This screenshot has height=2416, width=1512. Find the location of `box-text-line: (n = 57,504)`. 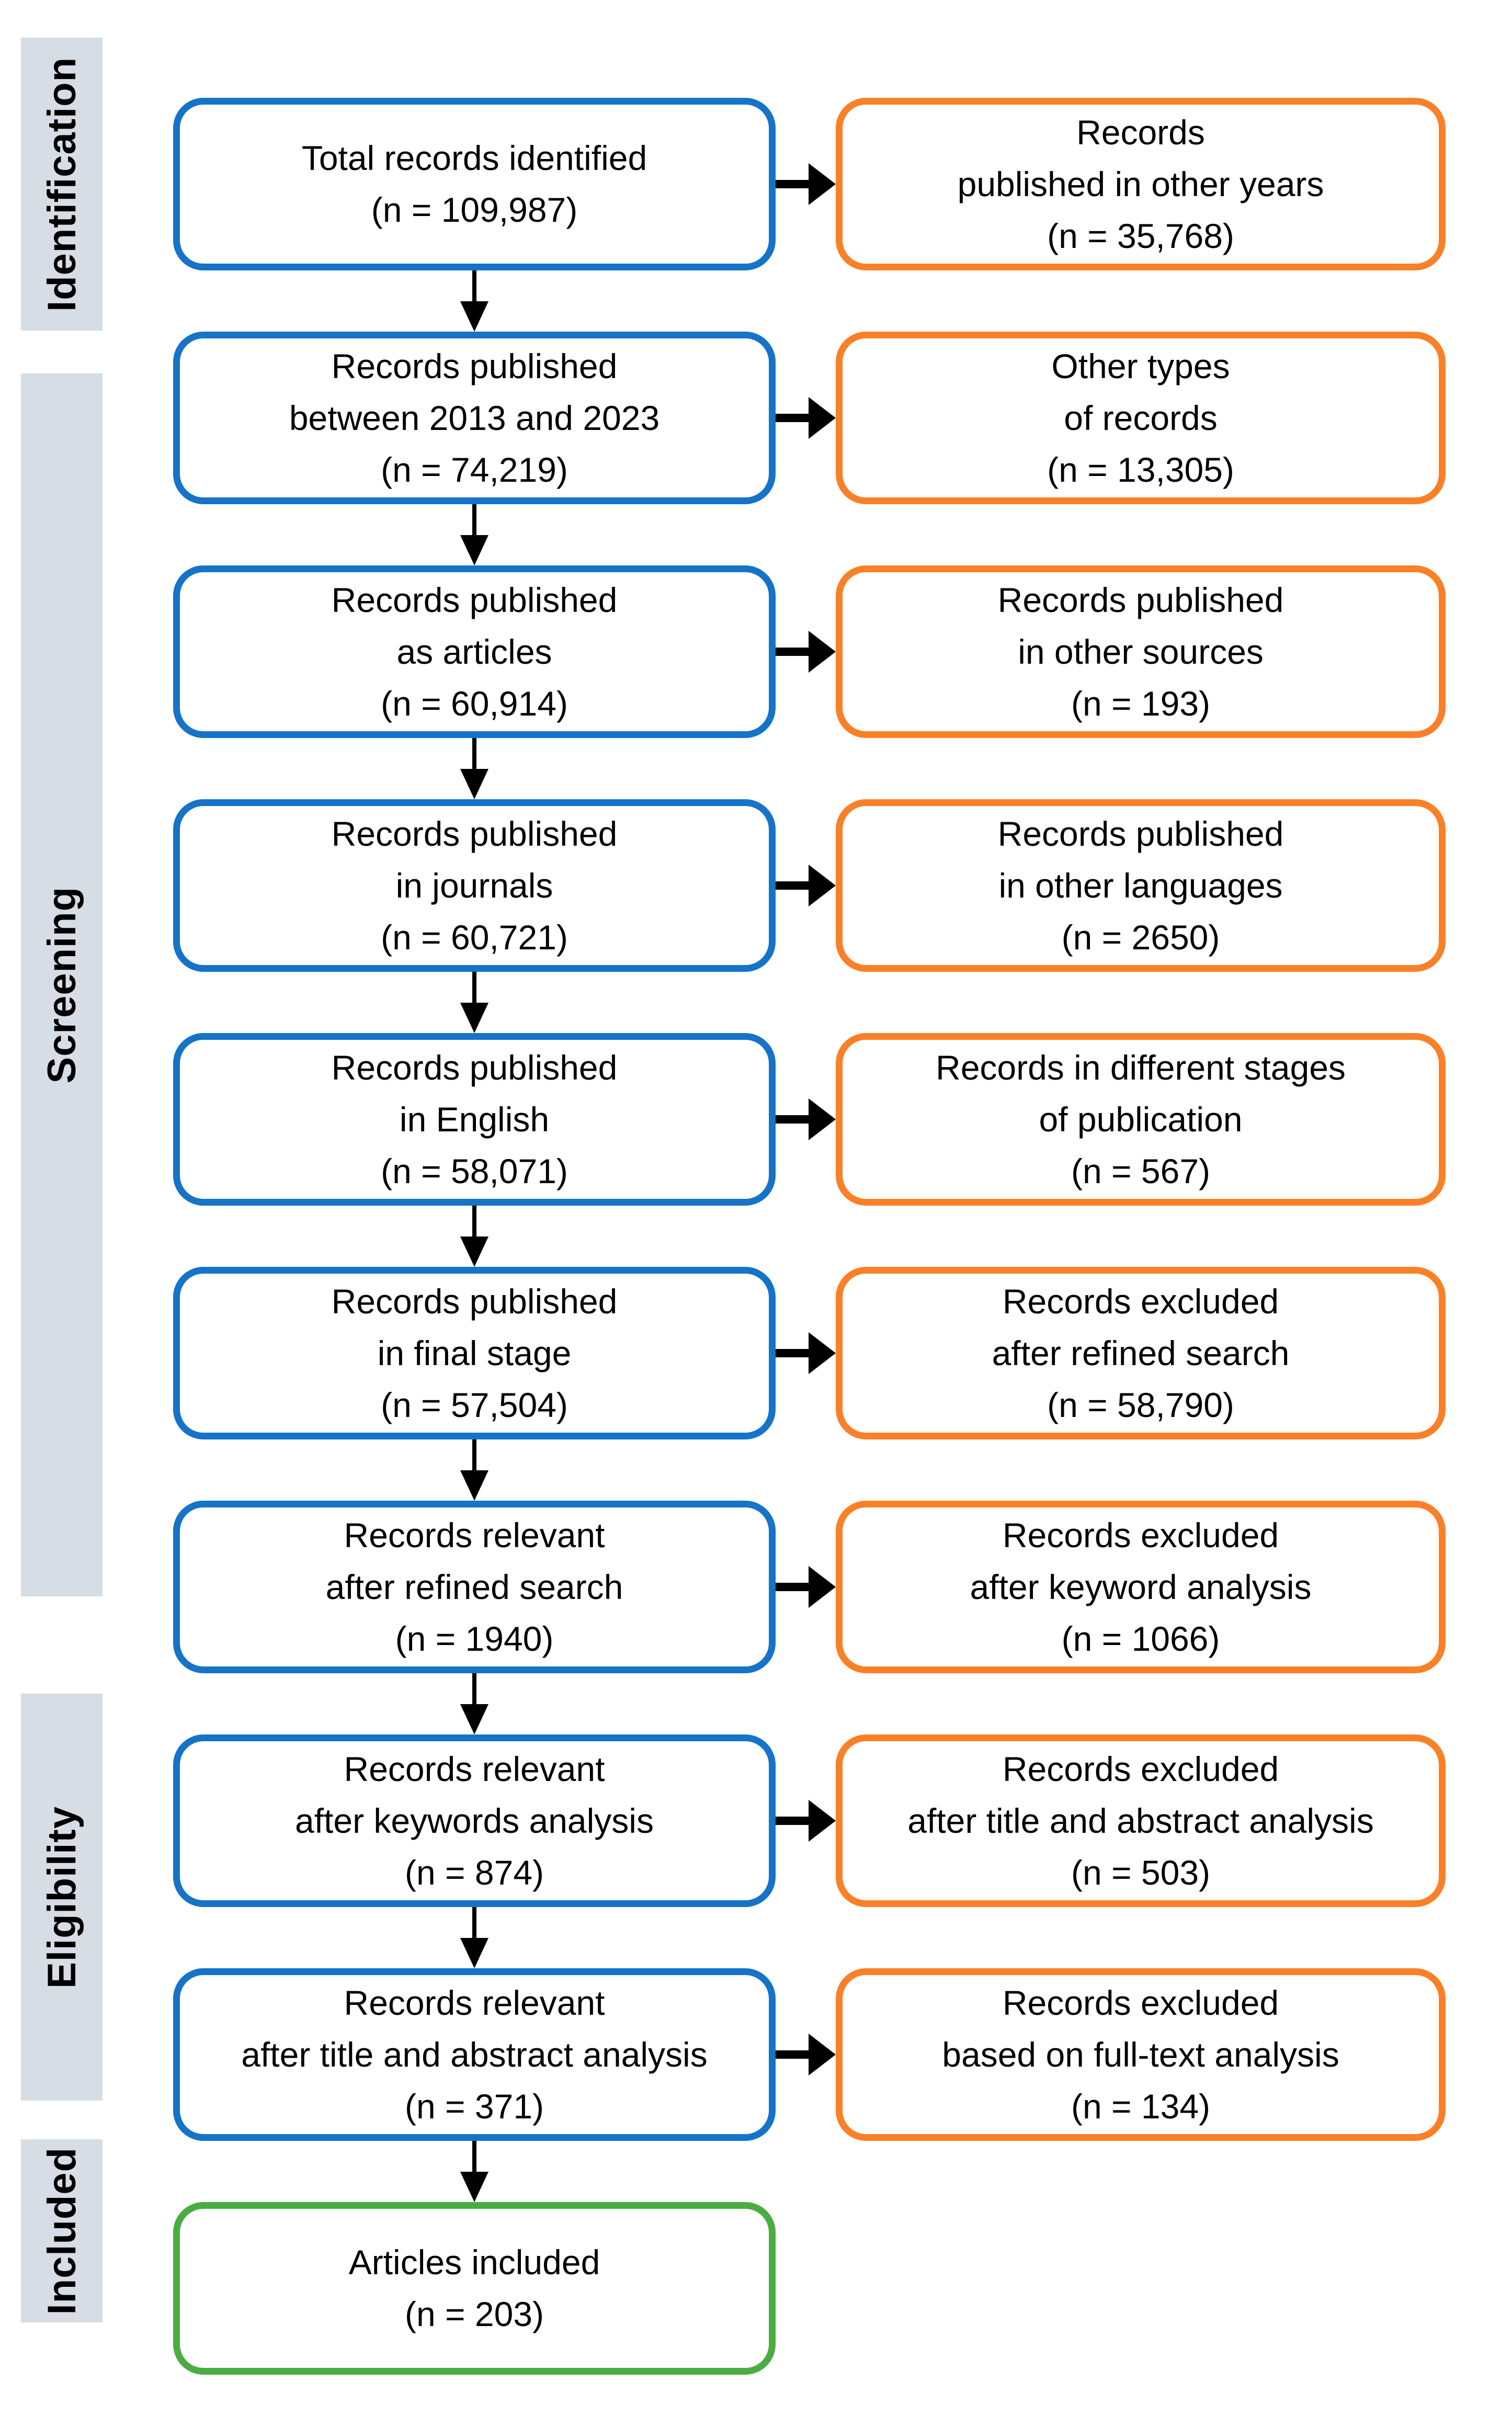

box-text-line: (n = 57,504) is located at coordinates (474, 1404).